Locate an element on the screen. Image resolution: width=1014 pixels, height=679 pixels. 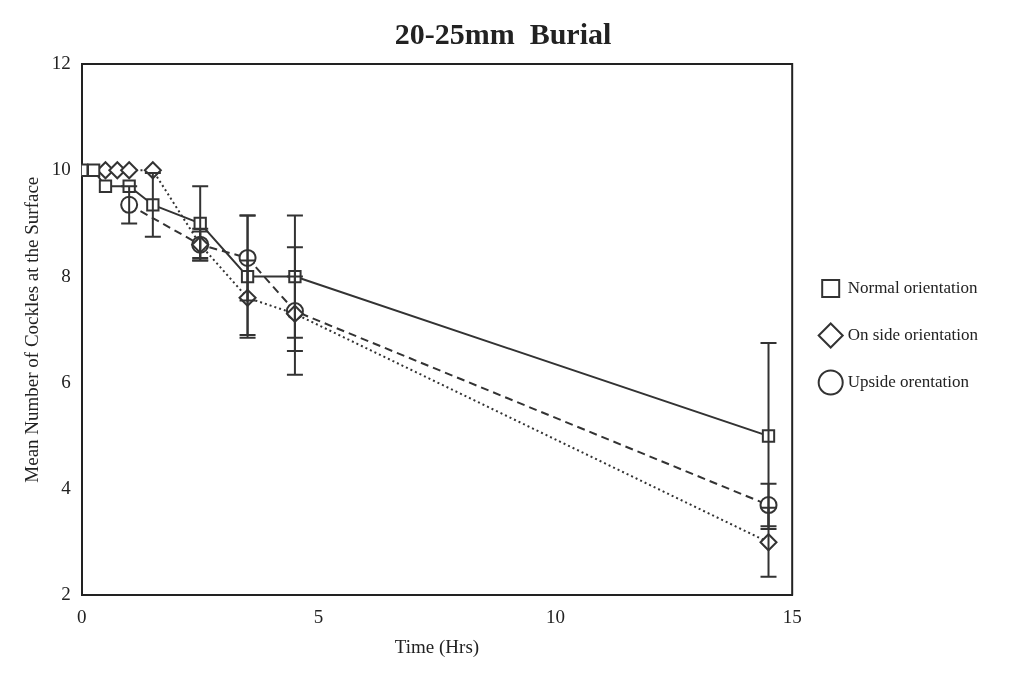
legend-label: Normal orientation is located at coordinates (913, 287).